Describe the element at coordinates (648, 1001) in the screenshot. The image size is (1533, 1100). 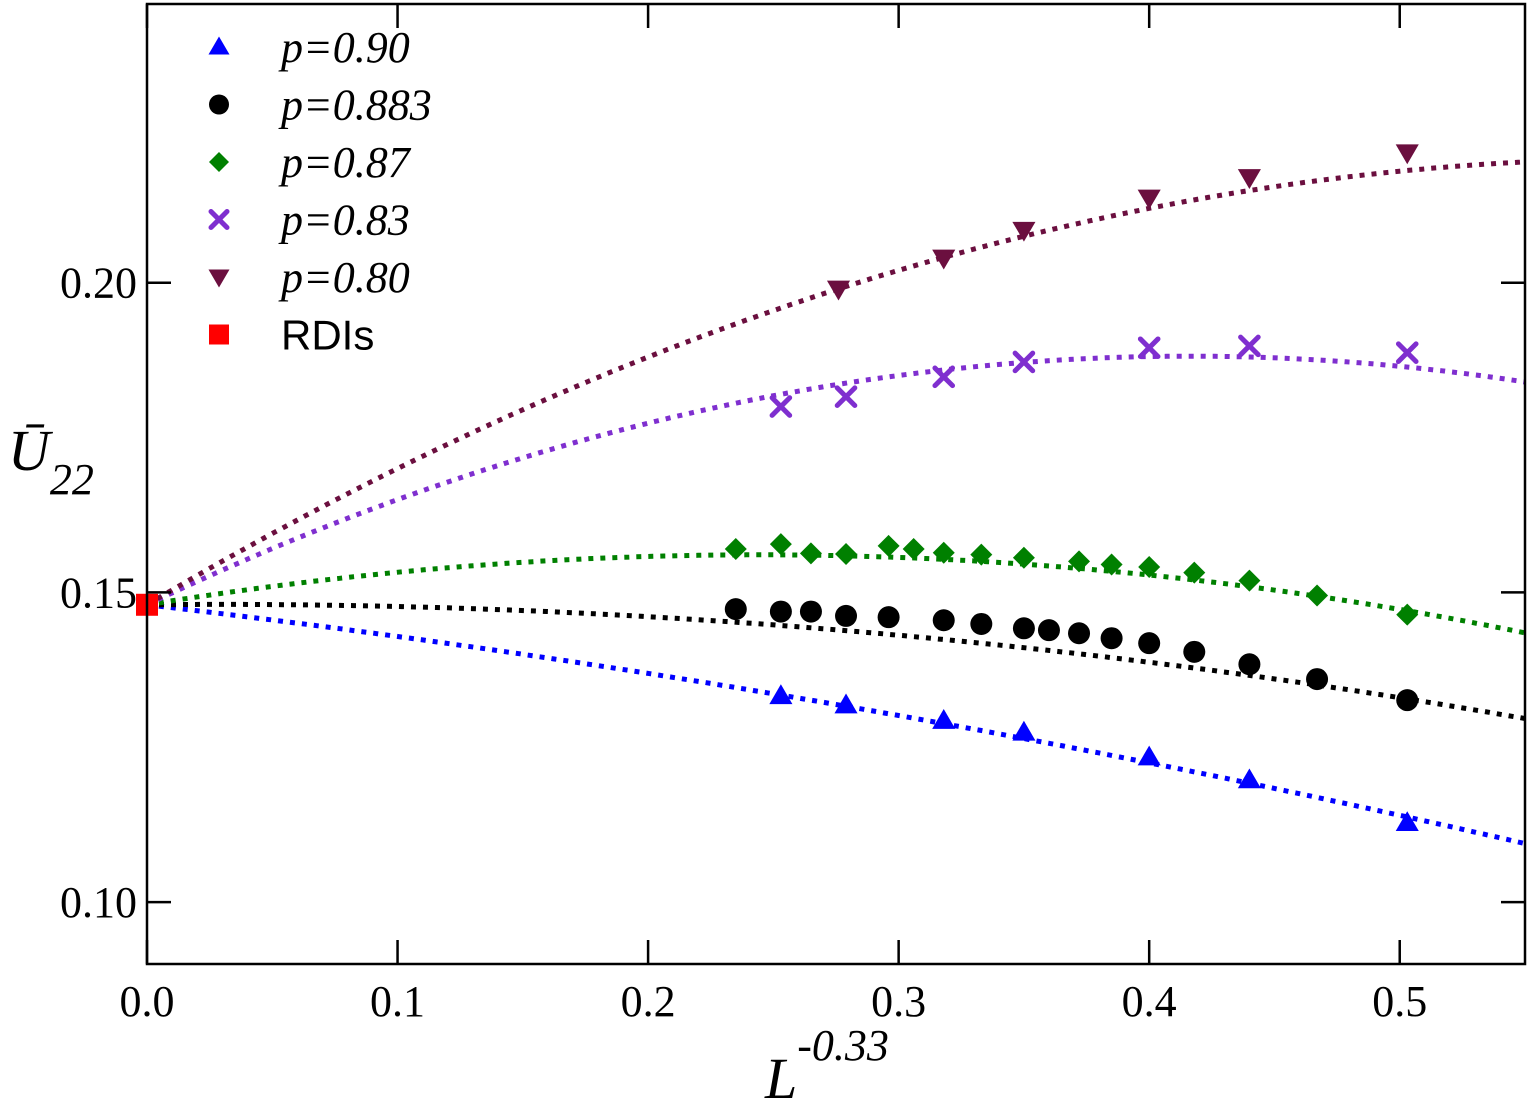
I see `x-tick-label: 0.2` at that location.